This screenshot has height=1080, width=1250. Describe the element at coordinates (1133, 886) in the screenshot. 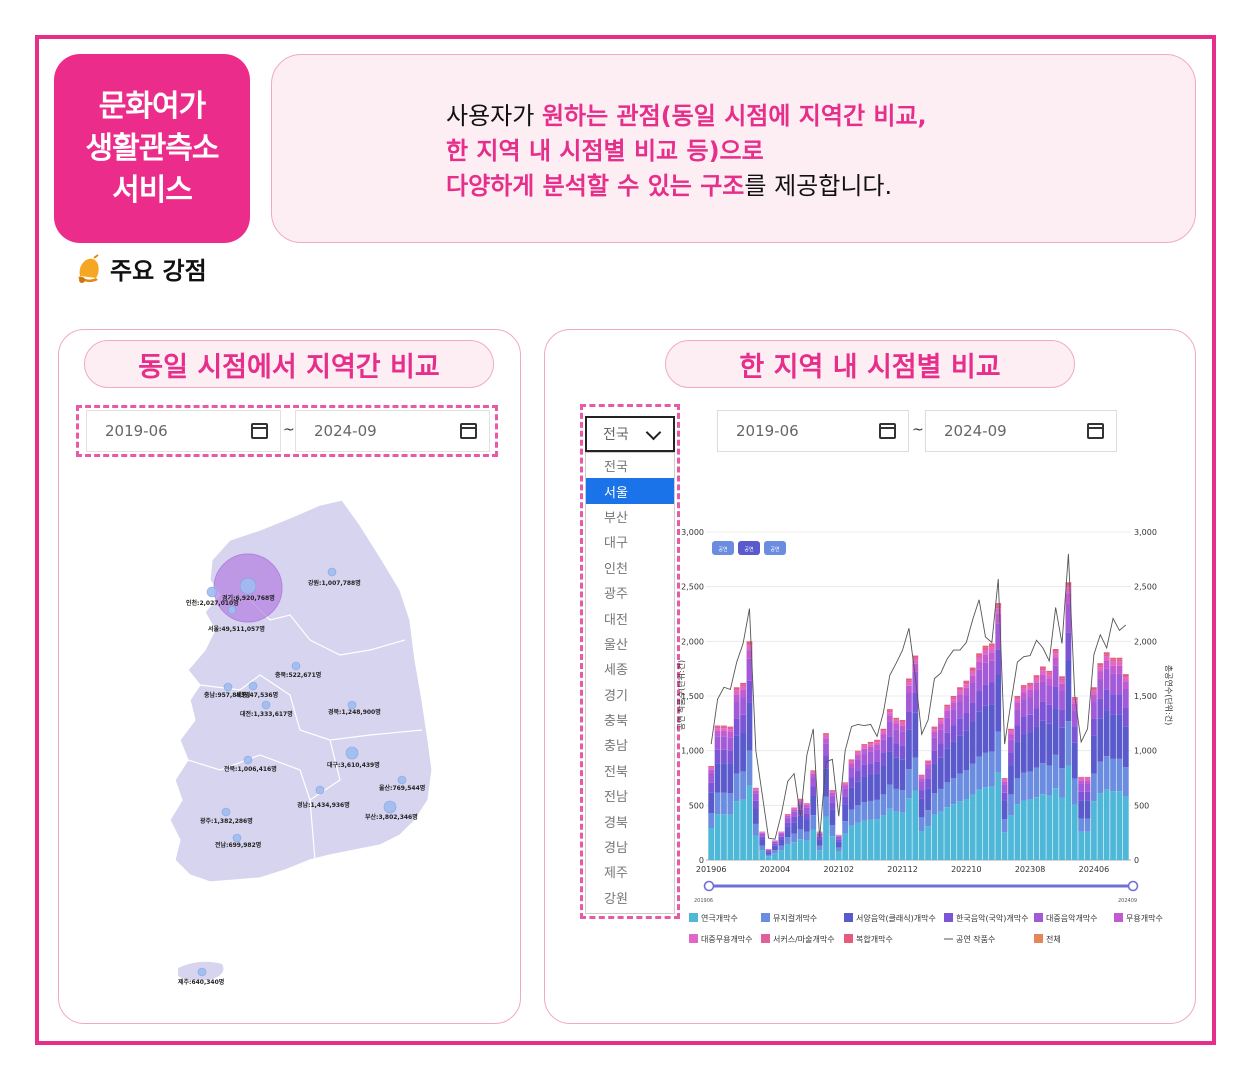

I see `range-slider-handle-end` at that location.